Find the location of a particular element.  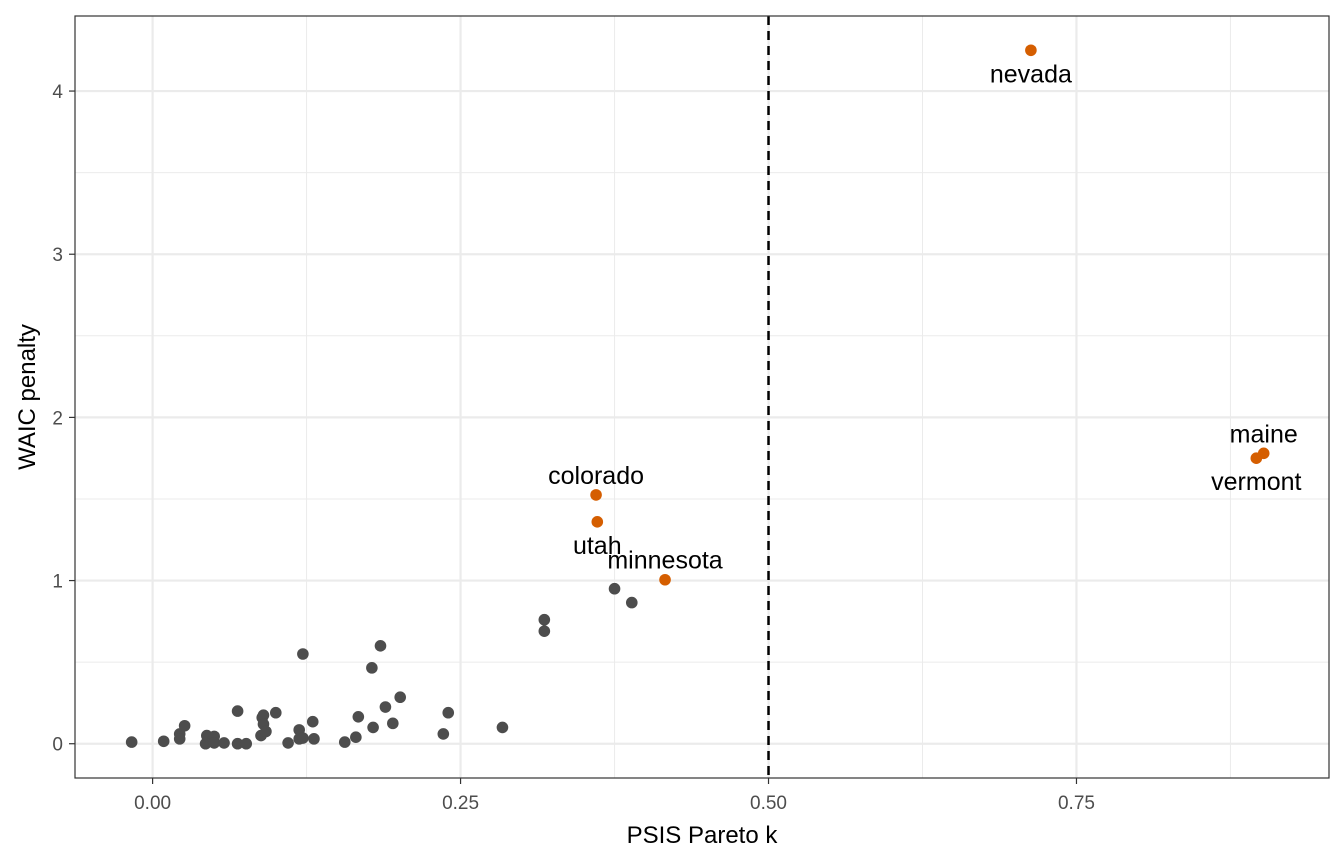

y-tick-label: 3 is located at coordinates (57, 255).